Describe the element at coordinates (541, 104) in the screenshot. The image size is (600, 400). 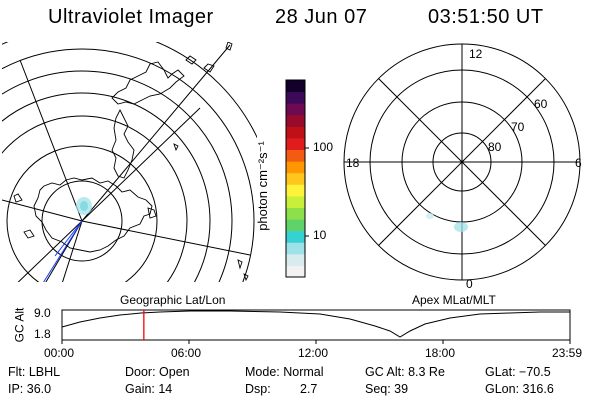
I see `mlat-label-60: 60` at that location.